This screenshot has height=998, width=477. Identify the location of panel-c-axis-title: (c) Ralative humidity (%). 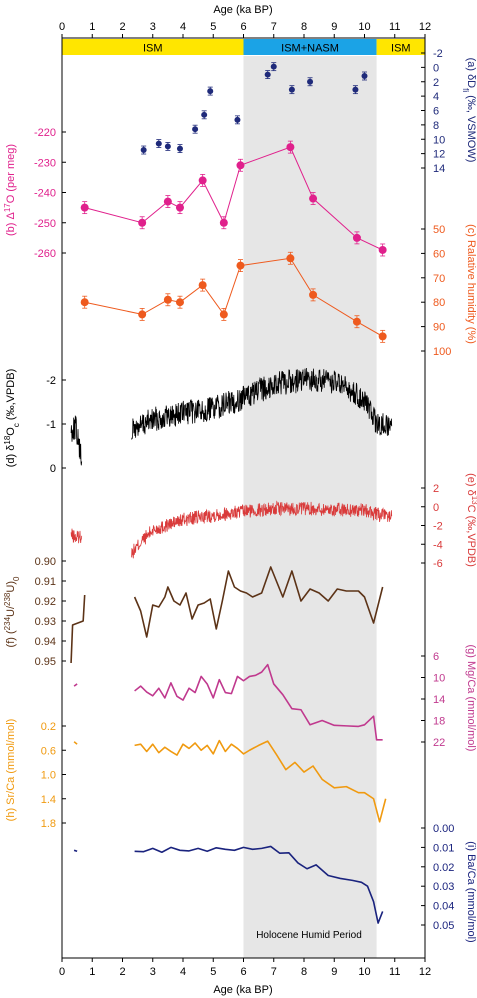
(471, 284).